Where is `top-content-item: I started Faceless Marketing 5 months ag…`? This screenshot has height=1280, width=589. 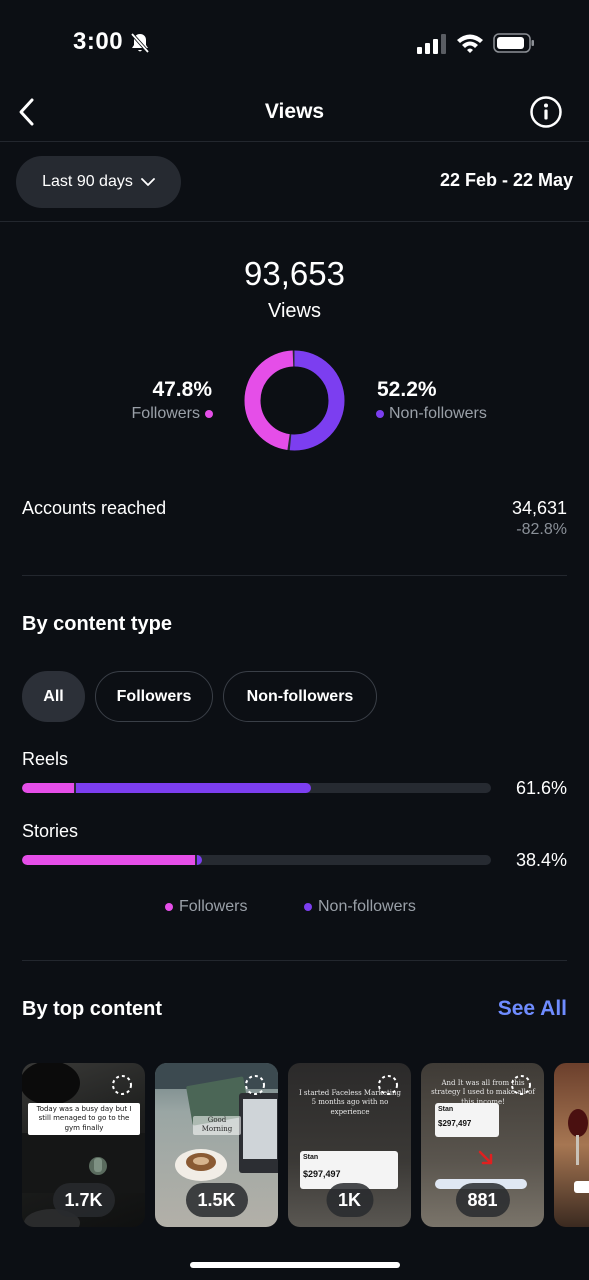 top-content-item: I started Faceless Marketing 5 months ag… is located at coordinates (349, 1145).